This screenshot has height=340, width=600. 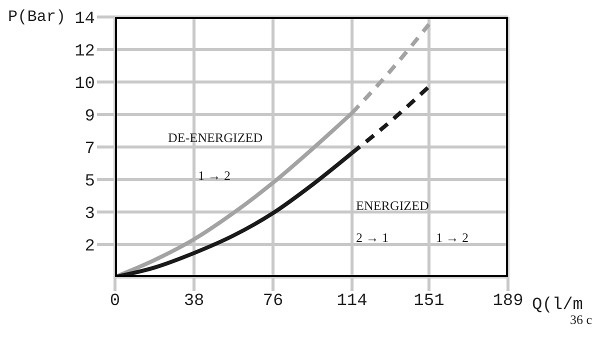 What do you see at coordinates (392, 206) in the screenshot?
I see `annotation: ENERGIZED` at bounding box center [392, 206].